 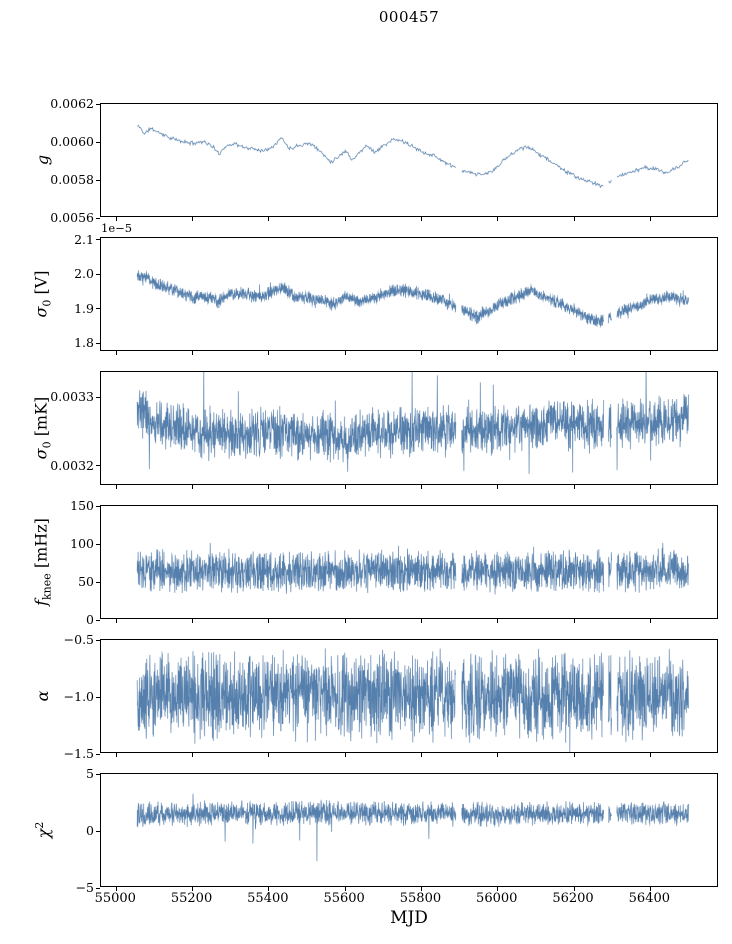 I want to click on y-tick-label: 0.0056, so click(x=72, y=217).